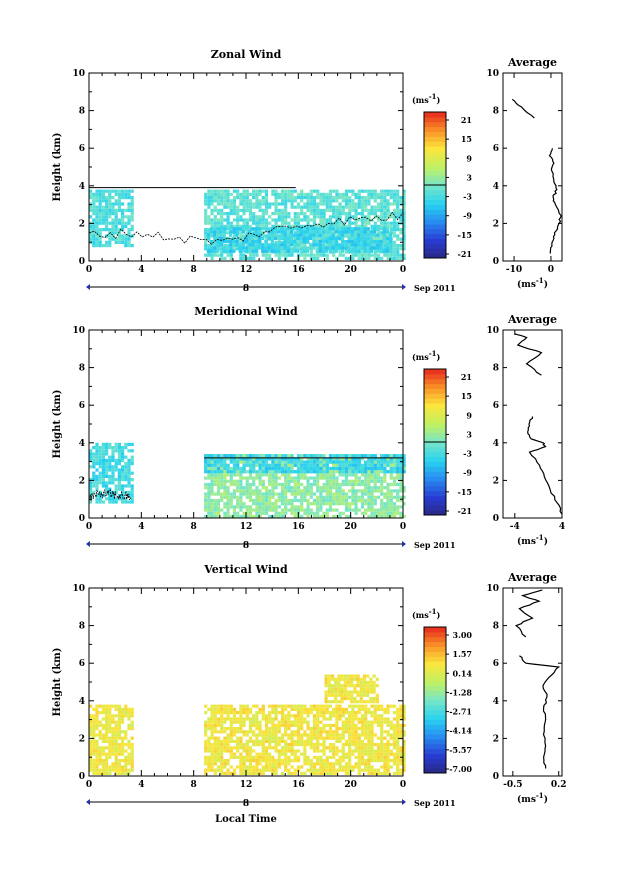 The image size is (619, 873). What do you see at coordinates (465, 254) in the screenshot?
I see `colorbar-tick-label: -21` at bounding box center [465, 254].